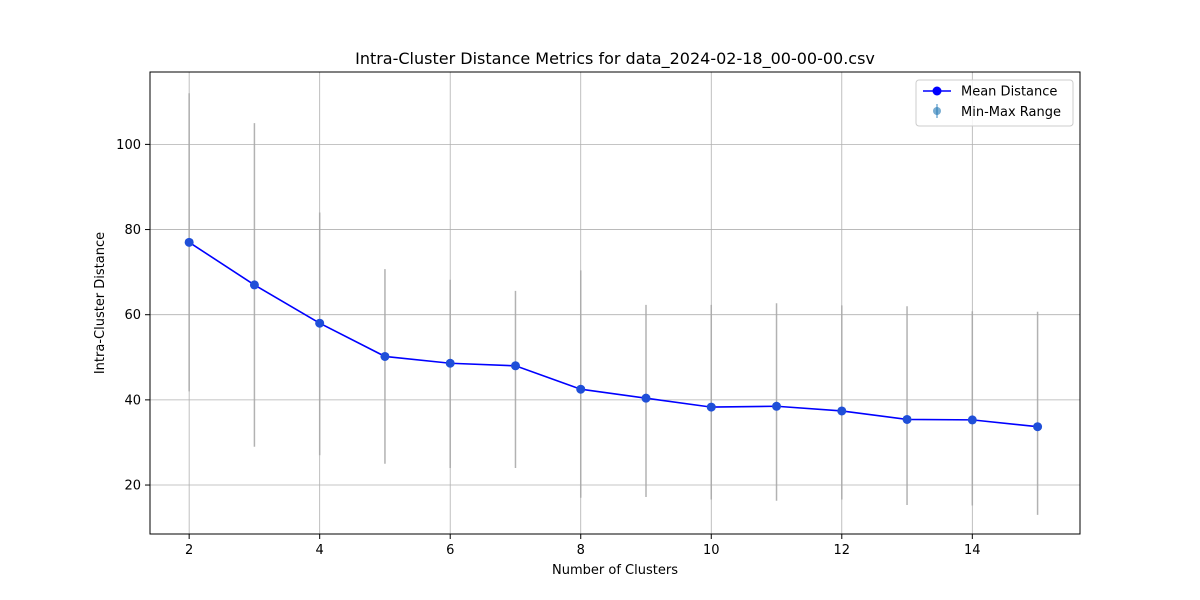  What do you see at coordinates (972, 550) in the screenshot?
I see `x-tick-label: 14` at bounding box center [972, 550].